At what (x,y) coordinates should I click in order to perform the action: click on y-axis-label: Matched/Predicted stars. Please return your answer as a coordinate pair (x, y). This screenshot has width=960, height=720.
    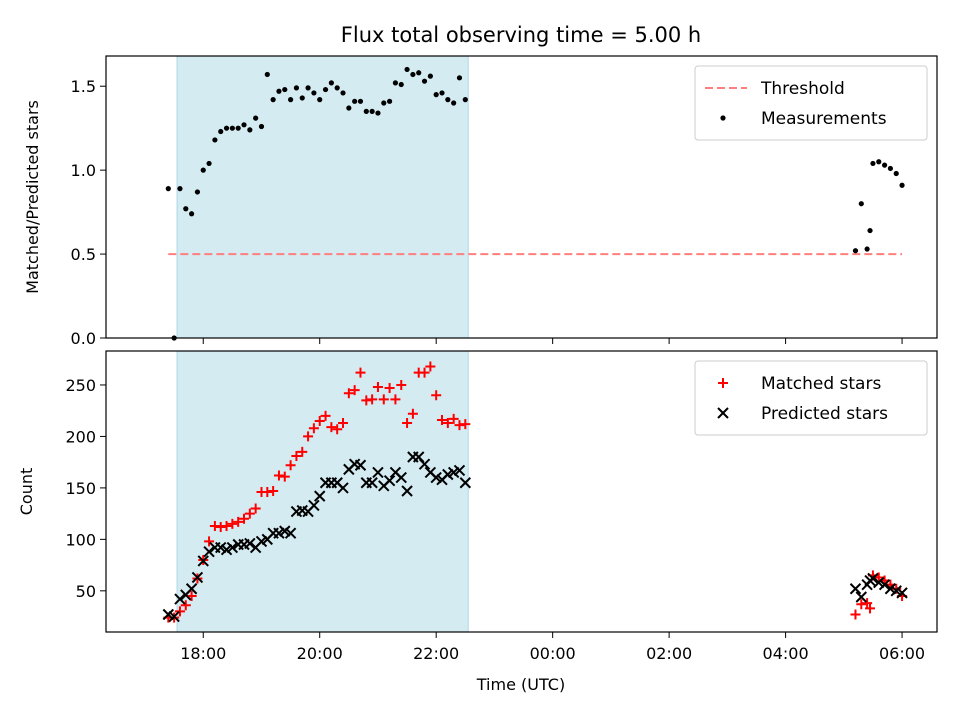
    Looking at the image, I should click on (32, 197).